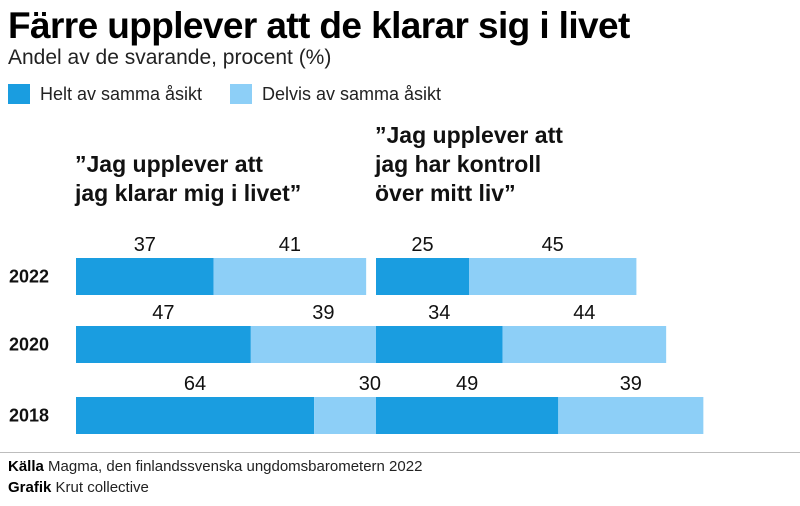 Image resolution: width=800 pixels, height=506 pixels. Describe the element at coordinates (29, 416) in the screenshot. I see `year-label-2018: 2018` at that location.